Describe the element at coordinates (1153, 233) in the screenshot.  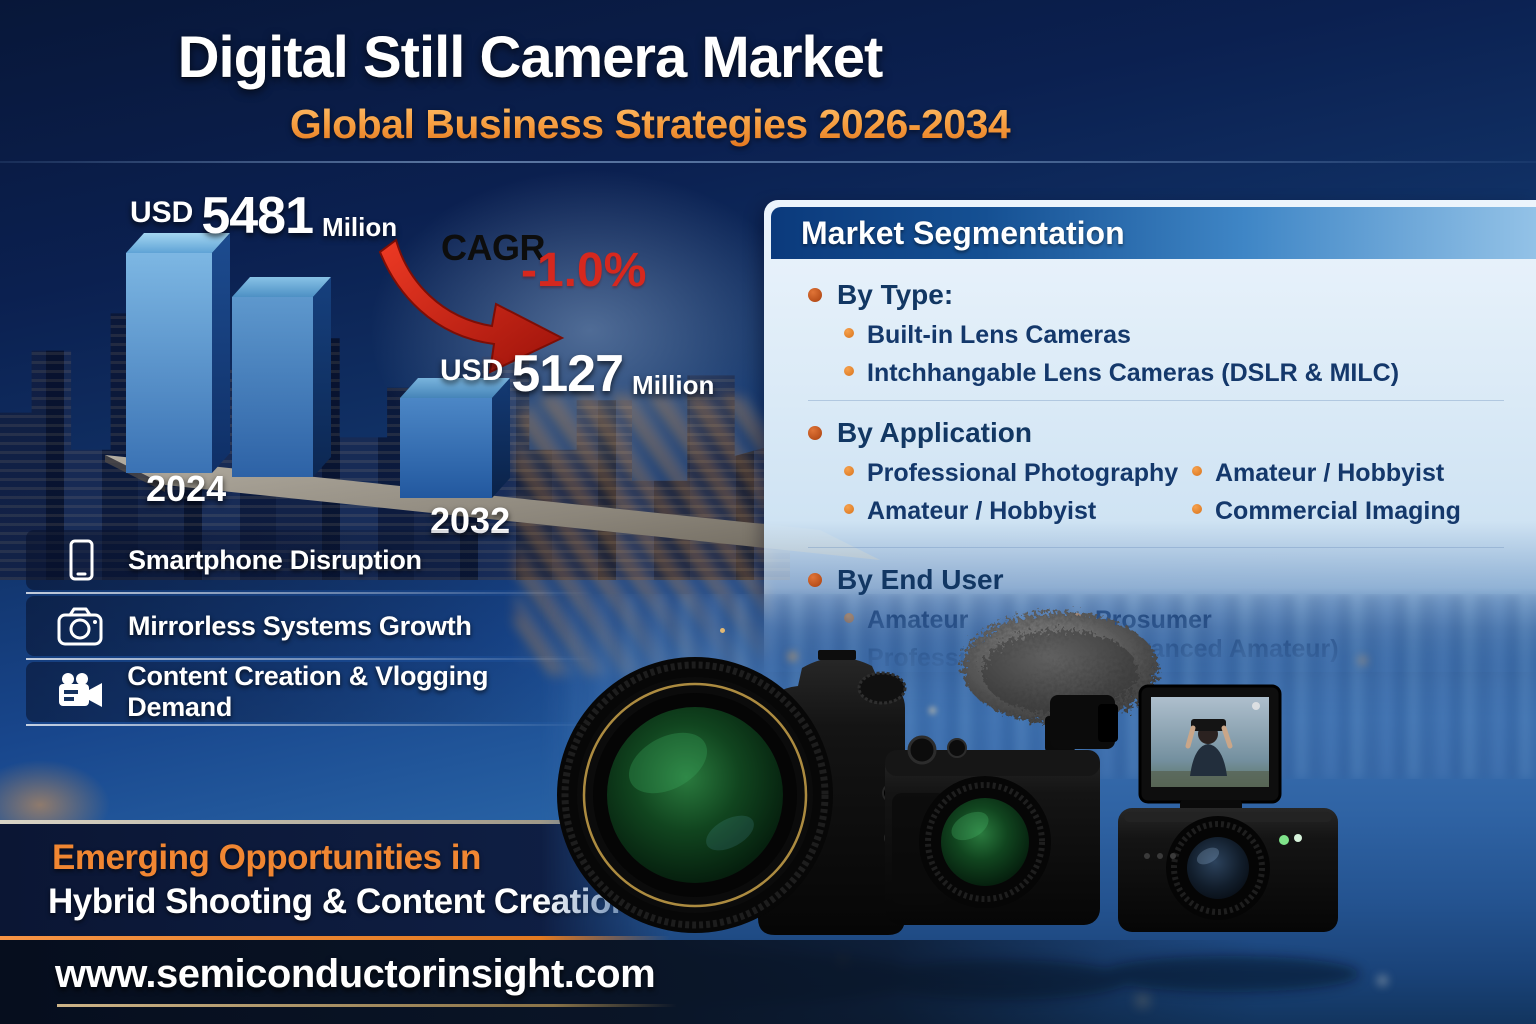
I see `segmentation-header: Market Segmentation` at that location.